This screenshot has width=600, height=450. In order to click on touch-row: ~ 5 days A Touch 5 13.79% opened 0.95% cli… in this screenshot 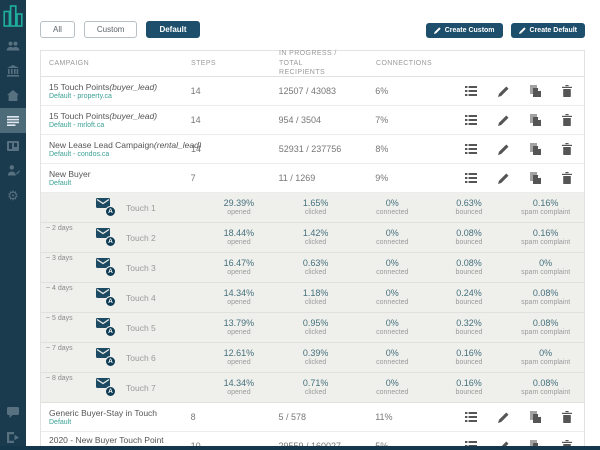, I will do `click(312, 328)`.